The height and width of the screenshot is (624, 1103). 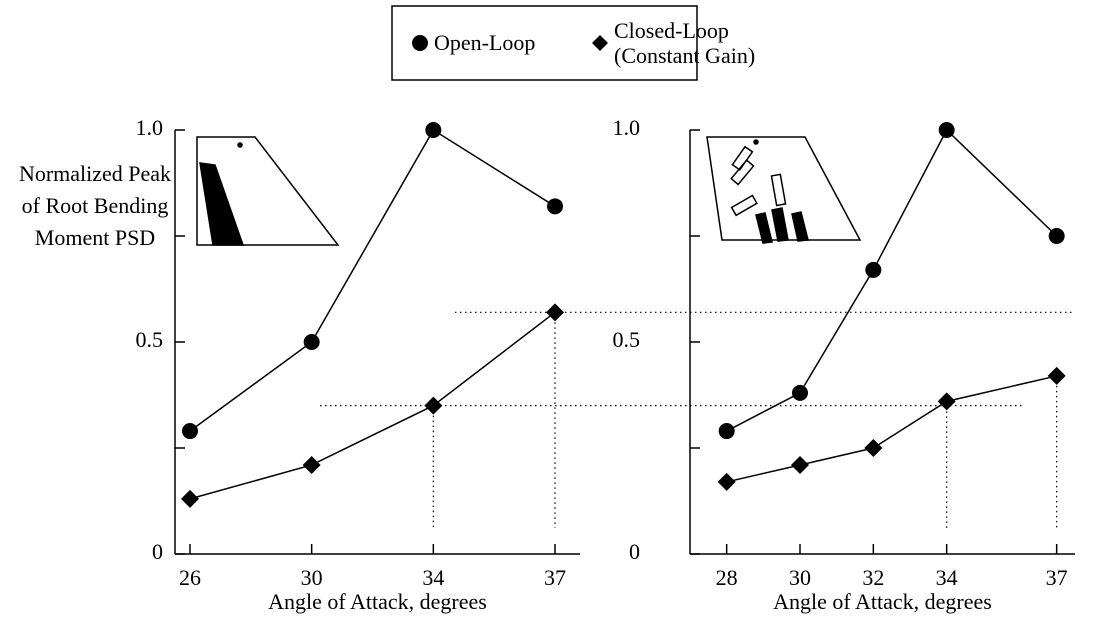 I want to click on legend-box, so click(x=544, y=43).